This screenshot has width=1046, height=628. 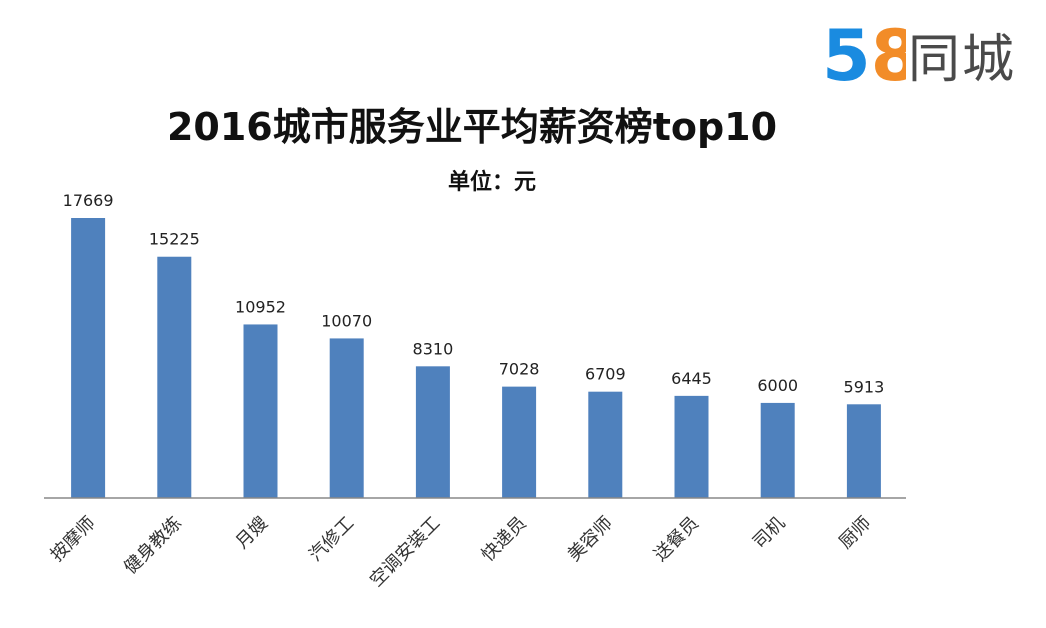 What do you see at coordinates (252, 533) in the screenshot?
I see `category-label-3: 月嫂` at bounding box center [252, 533].